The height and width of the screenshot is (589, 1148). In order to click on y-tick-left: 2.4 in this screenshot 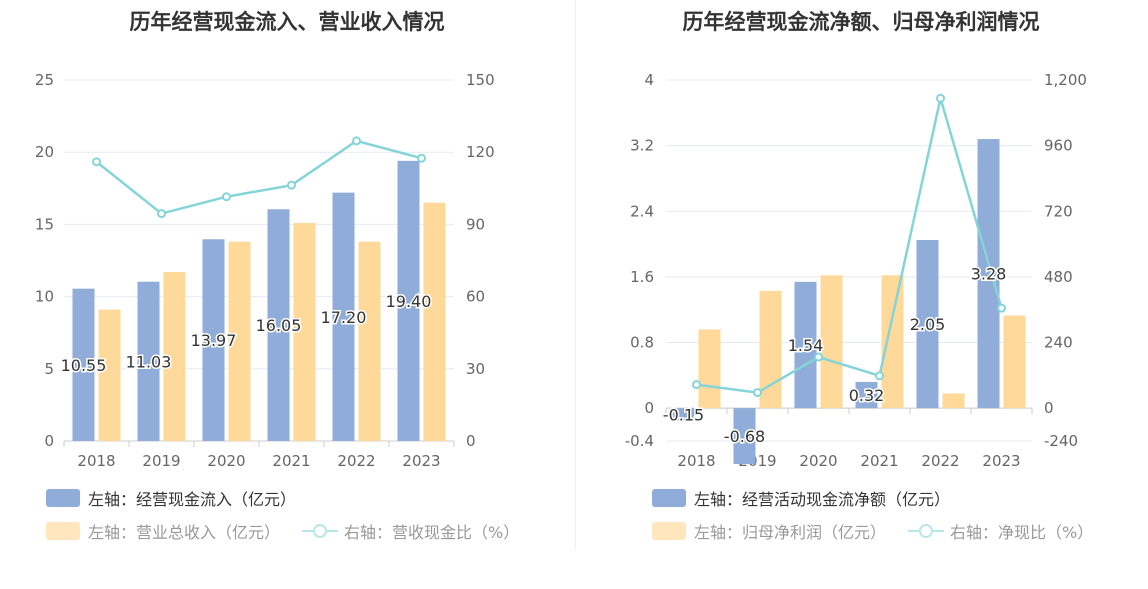, I will do `click(642, 211)`.